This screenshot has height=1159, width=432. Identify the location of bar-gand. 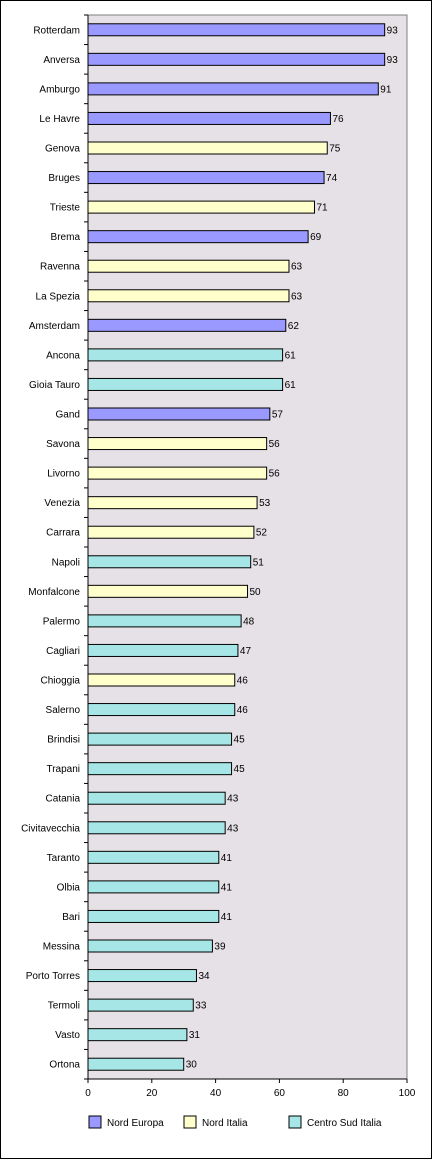
(179, 414).